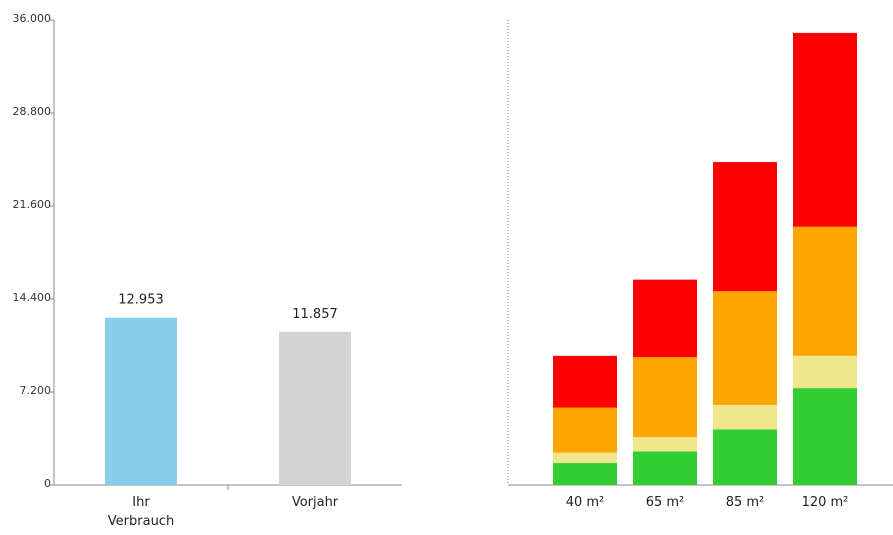 The height and width of the screenshot is (535, 893). What do you see at coordinates (32, 297) in the screenshot?
I see `y-tick-label: 14.400` at bounding box center [32, 297].